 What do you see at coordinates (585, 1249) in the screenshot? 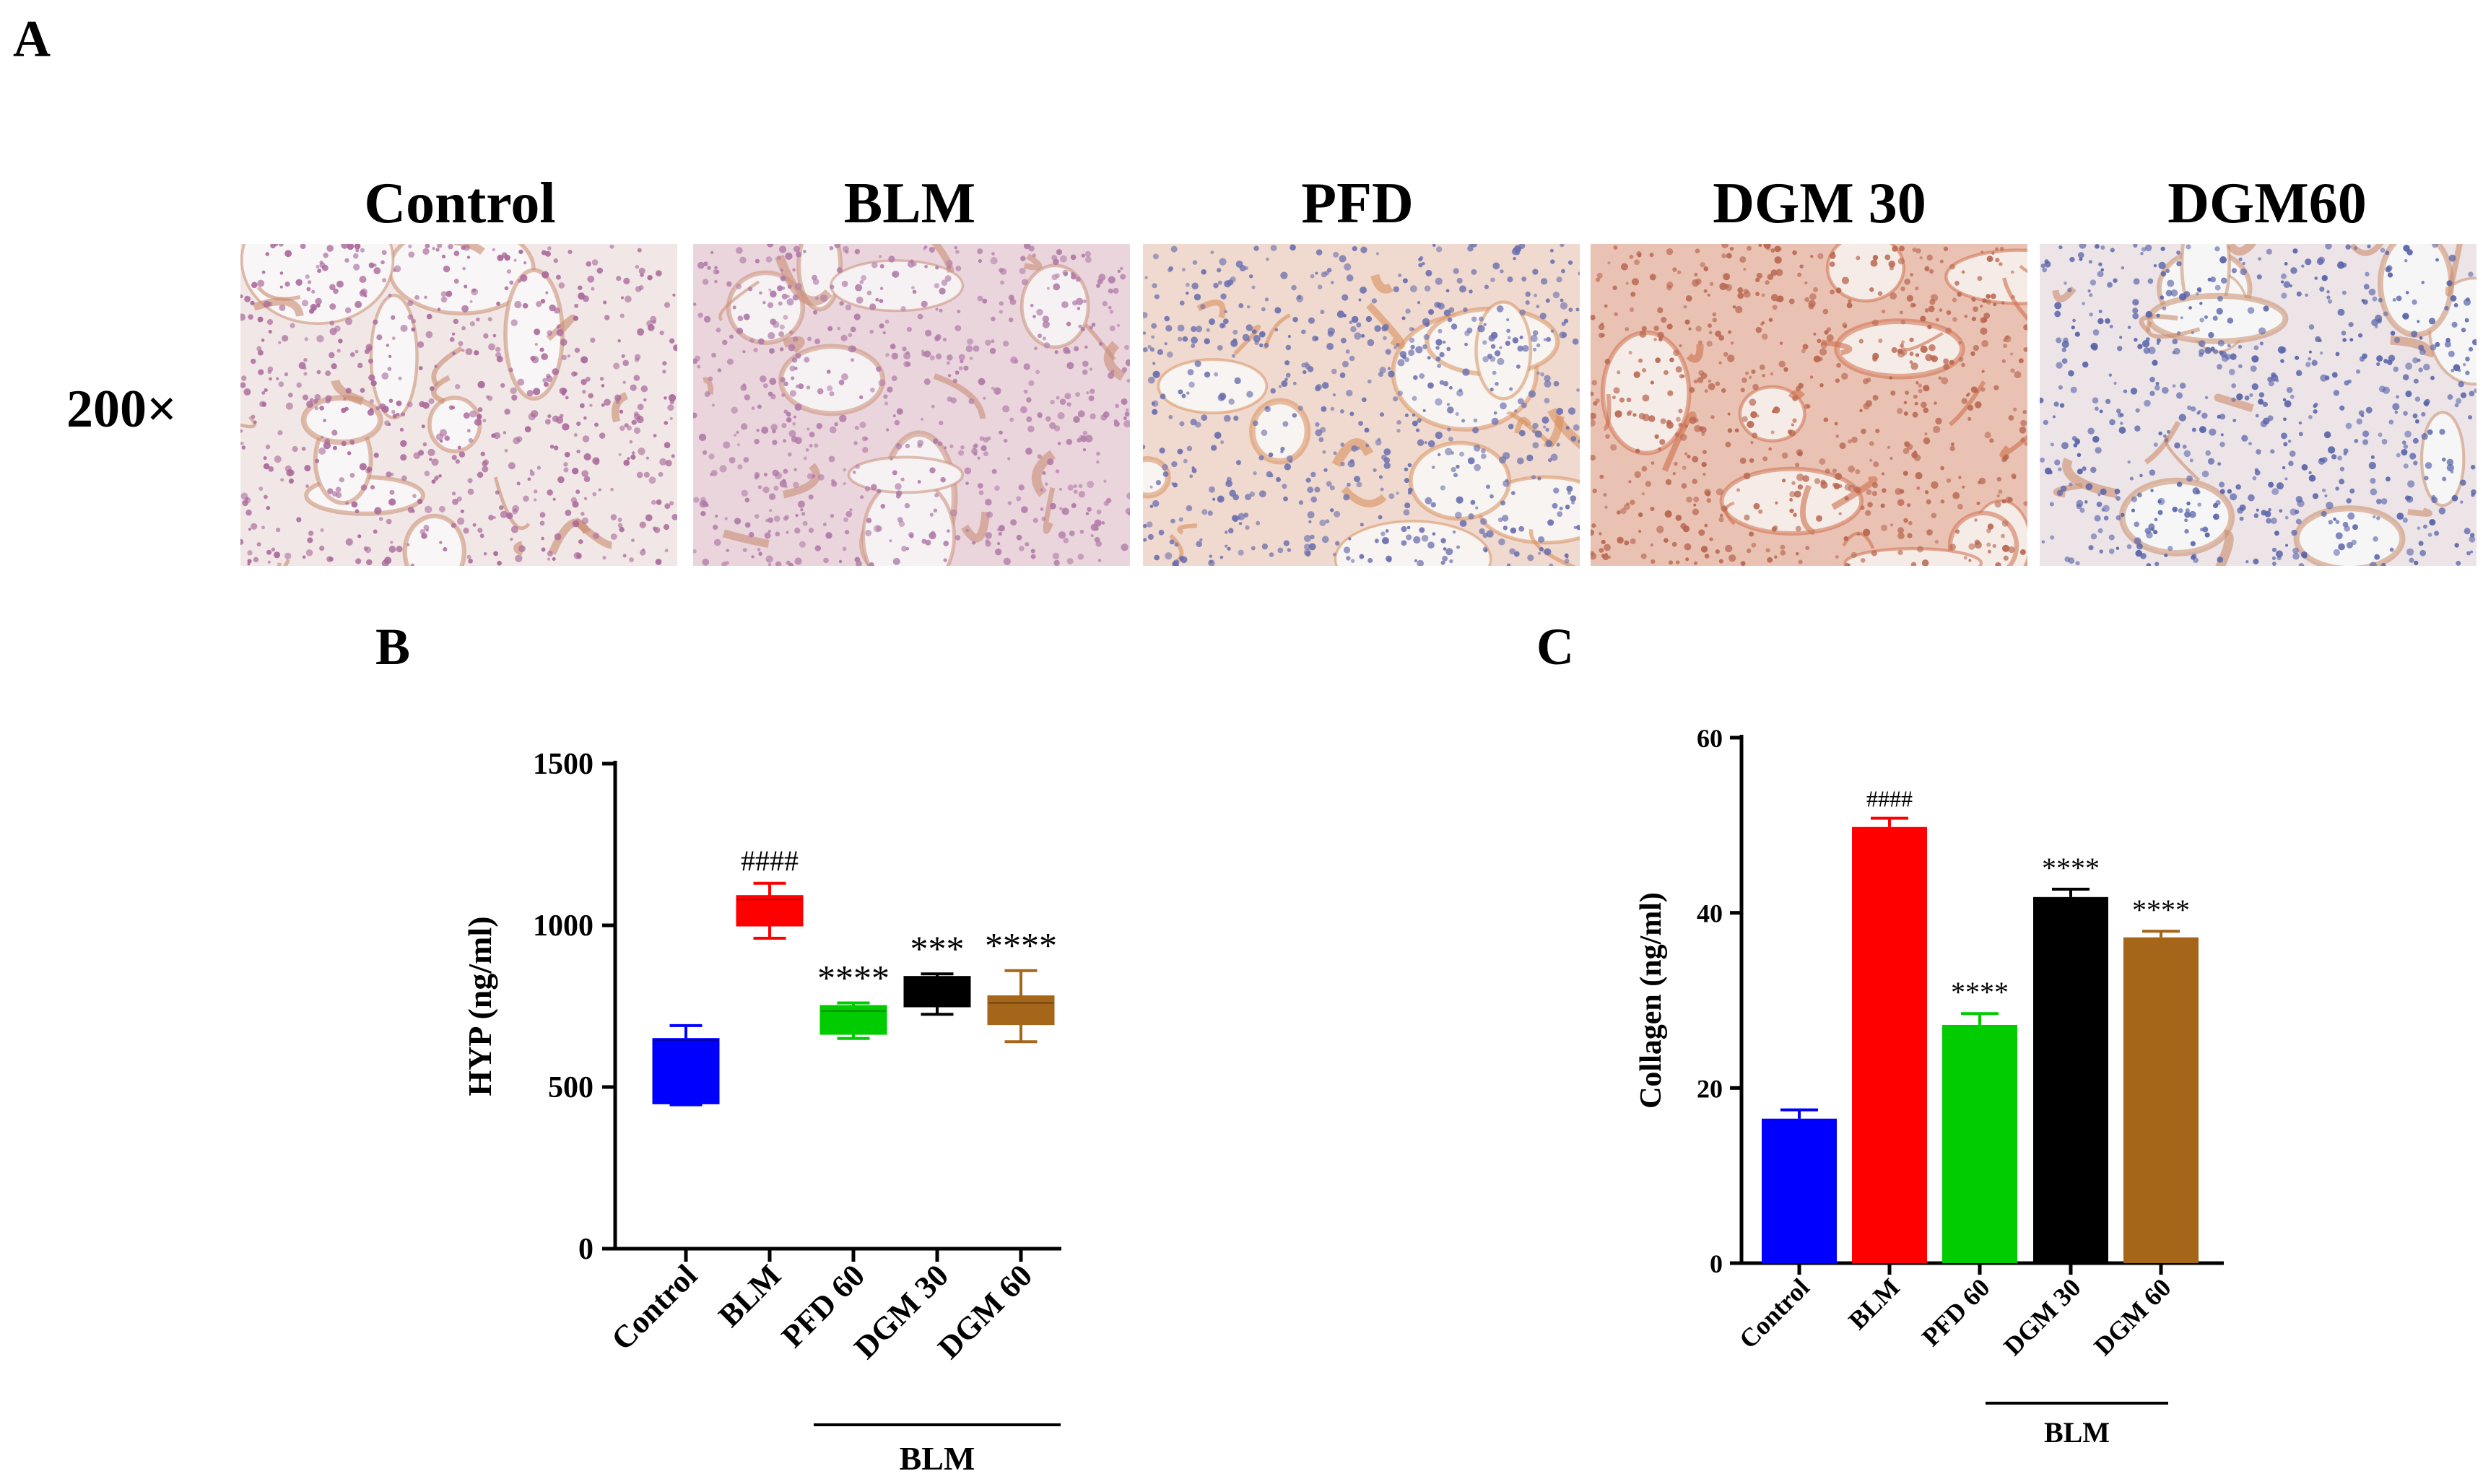
I see `y-tick-label-b: 0` at bounding box center [585, 1249].